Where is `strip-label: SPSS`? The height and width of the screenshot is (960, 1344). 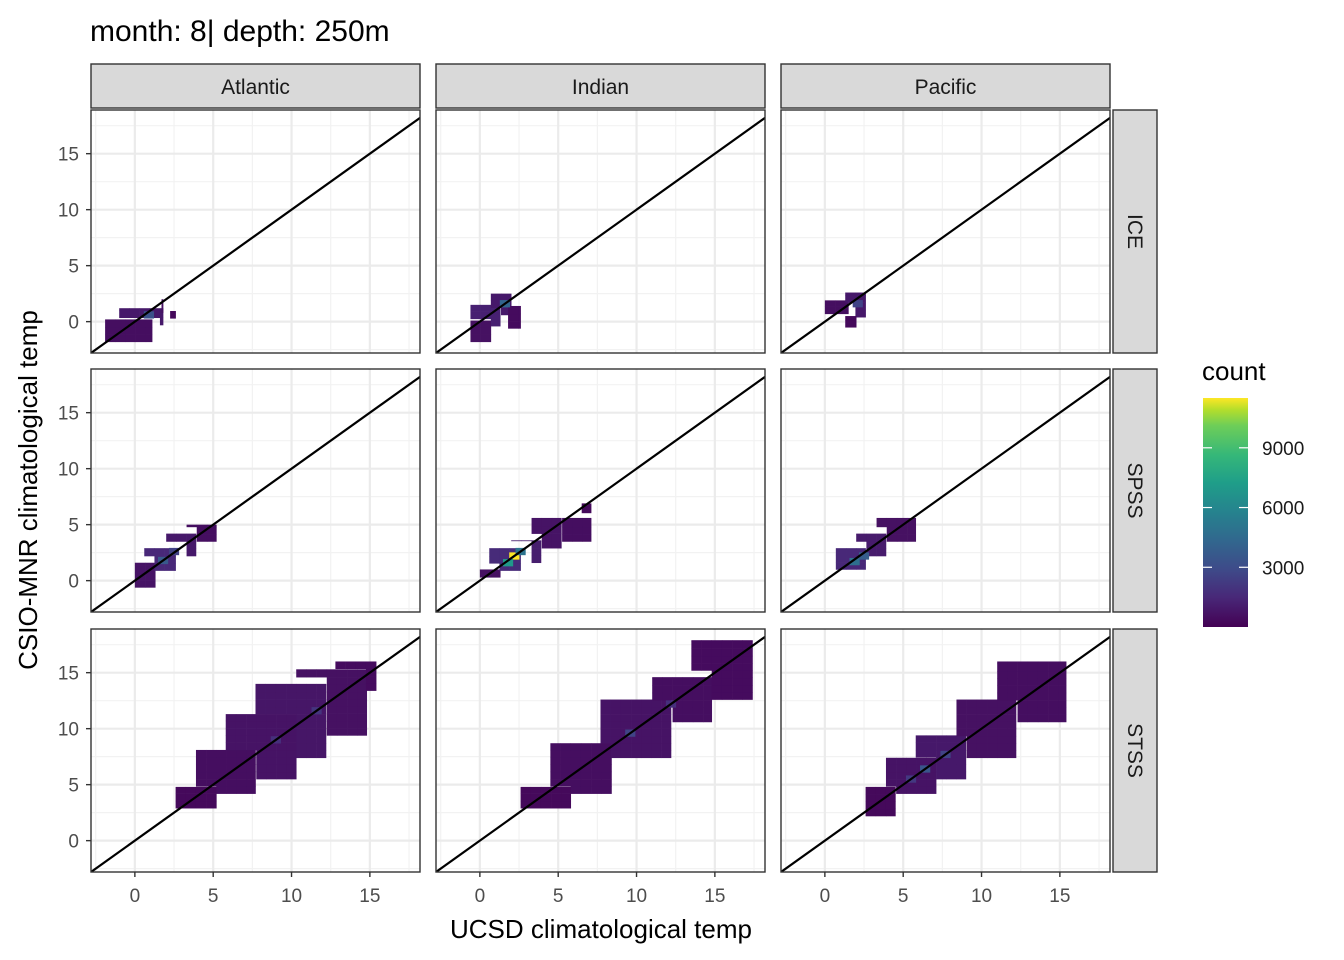 strip-label: SPSS is located at coordinates (1134, 490).